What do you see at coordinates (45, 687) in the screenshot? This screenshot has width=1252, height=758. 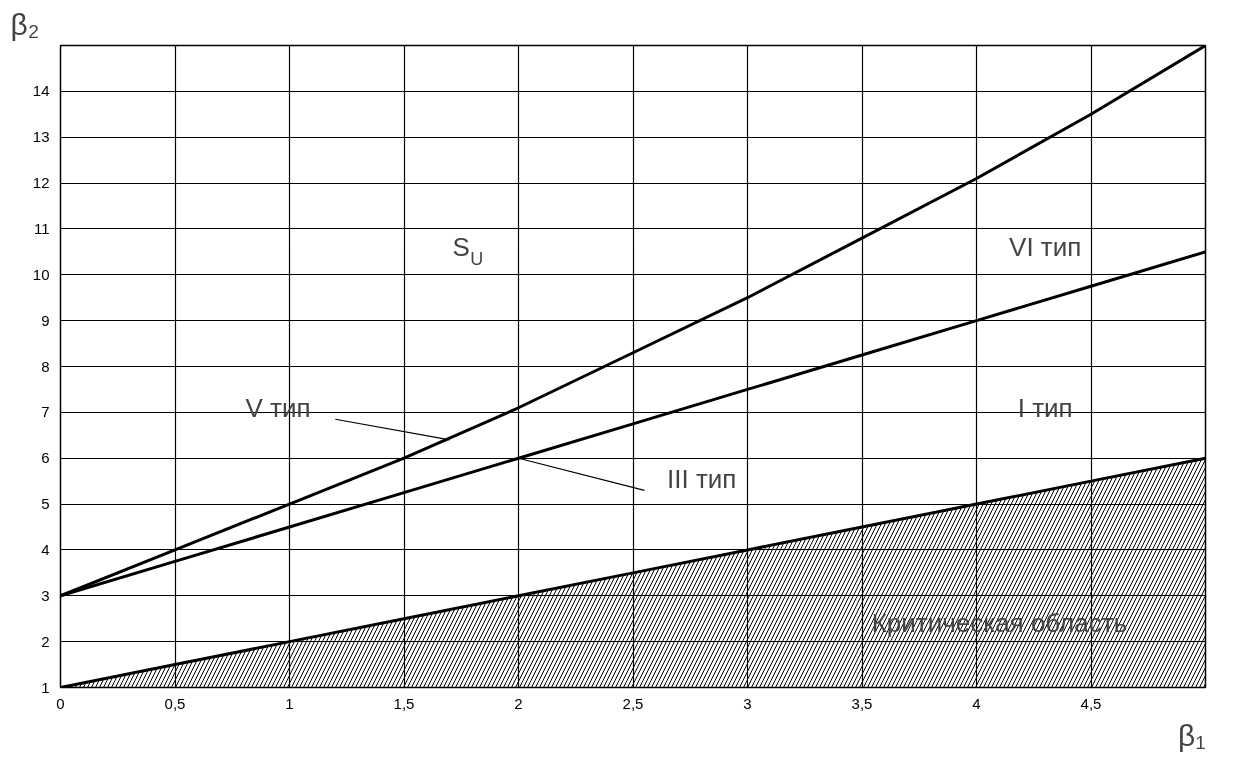 I see `y-tick-label: 1` at bounding box center [45, 687].